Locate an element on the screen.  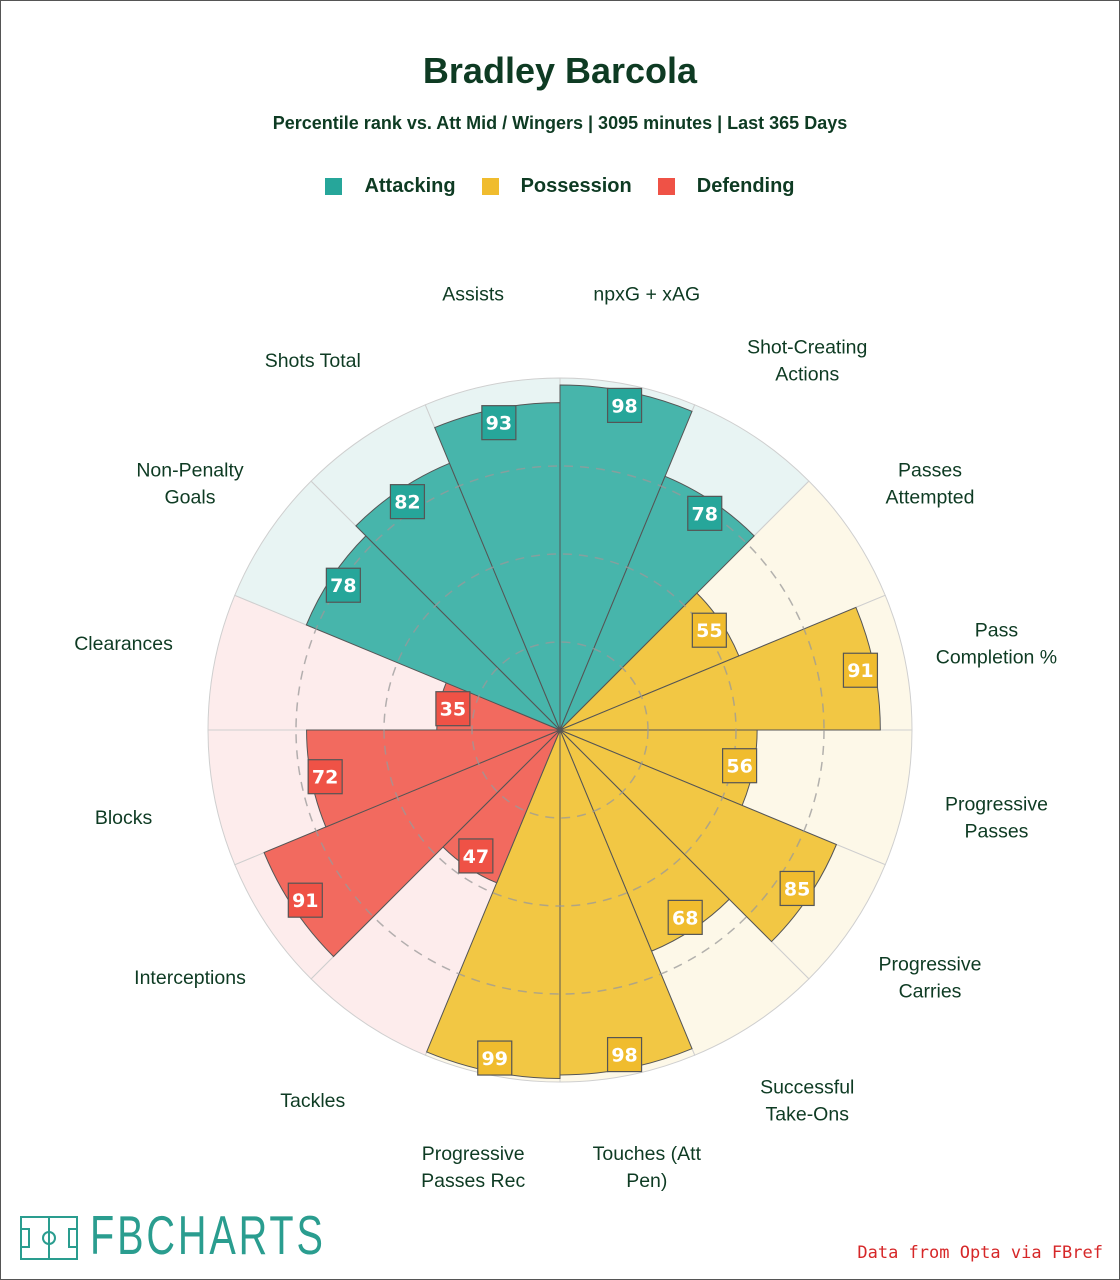
value-label-successful-take-ons: 68 is located at coordinates (685, 918).